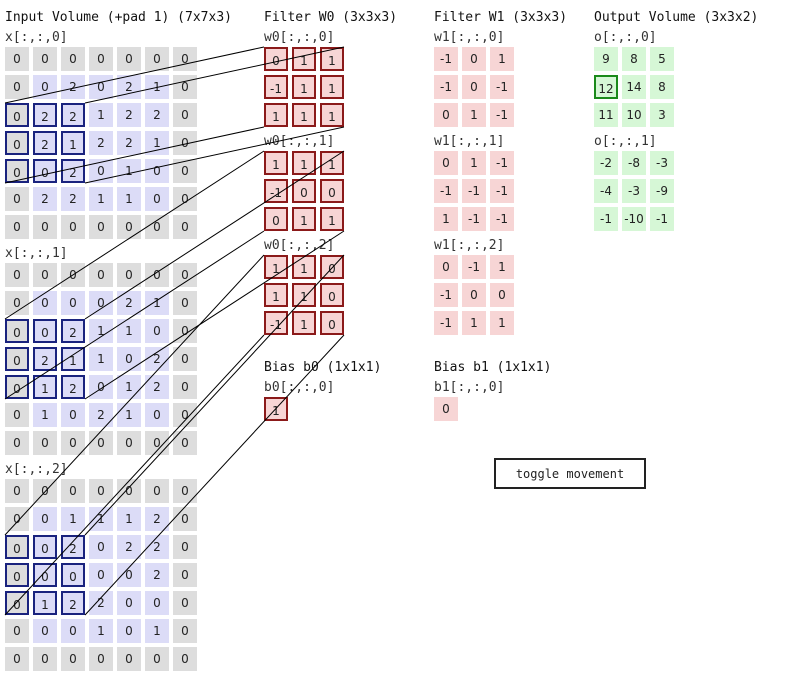  Describe the element at coordinates (634, 115) in the screenshot. I see `output-cell: 10` at that location.